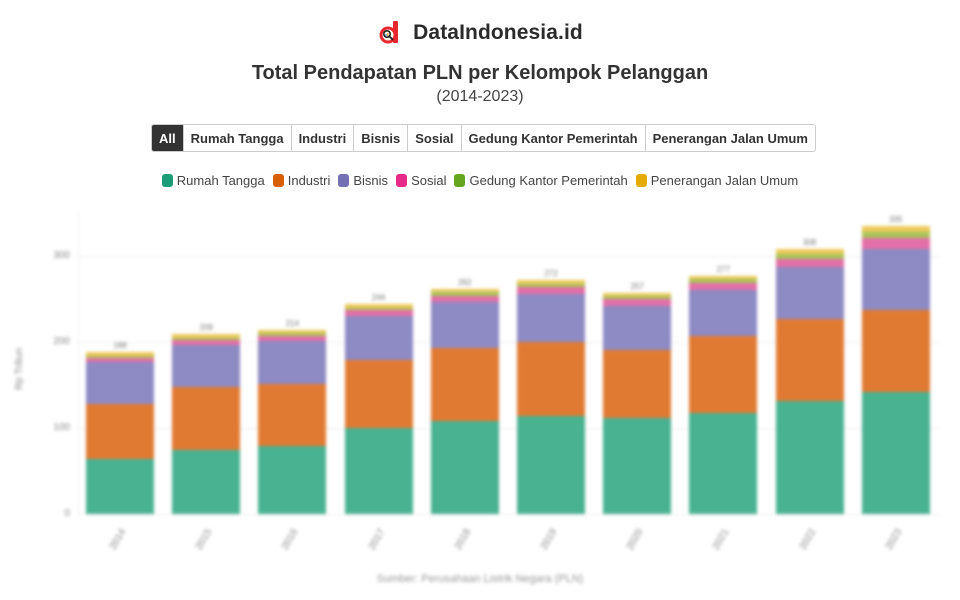 The height and width of the screenshot is (600, 960). I want to click on legend-item-penerangan-jalan-umum: Penerangan Jalan Umum, so click(716, 180).